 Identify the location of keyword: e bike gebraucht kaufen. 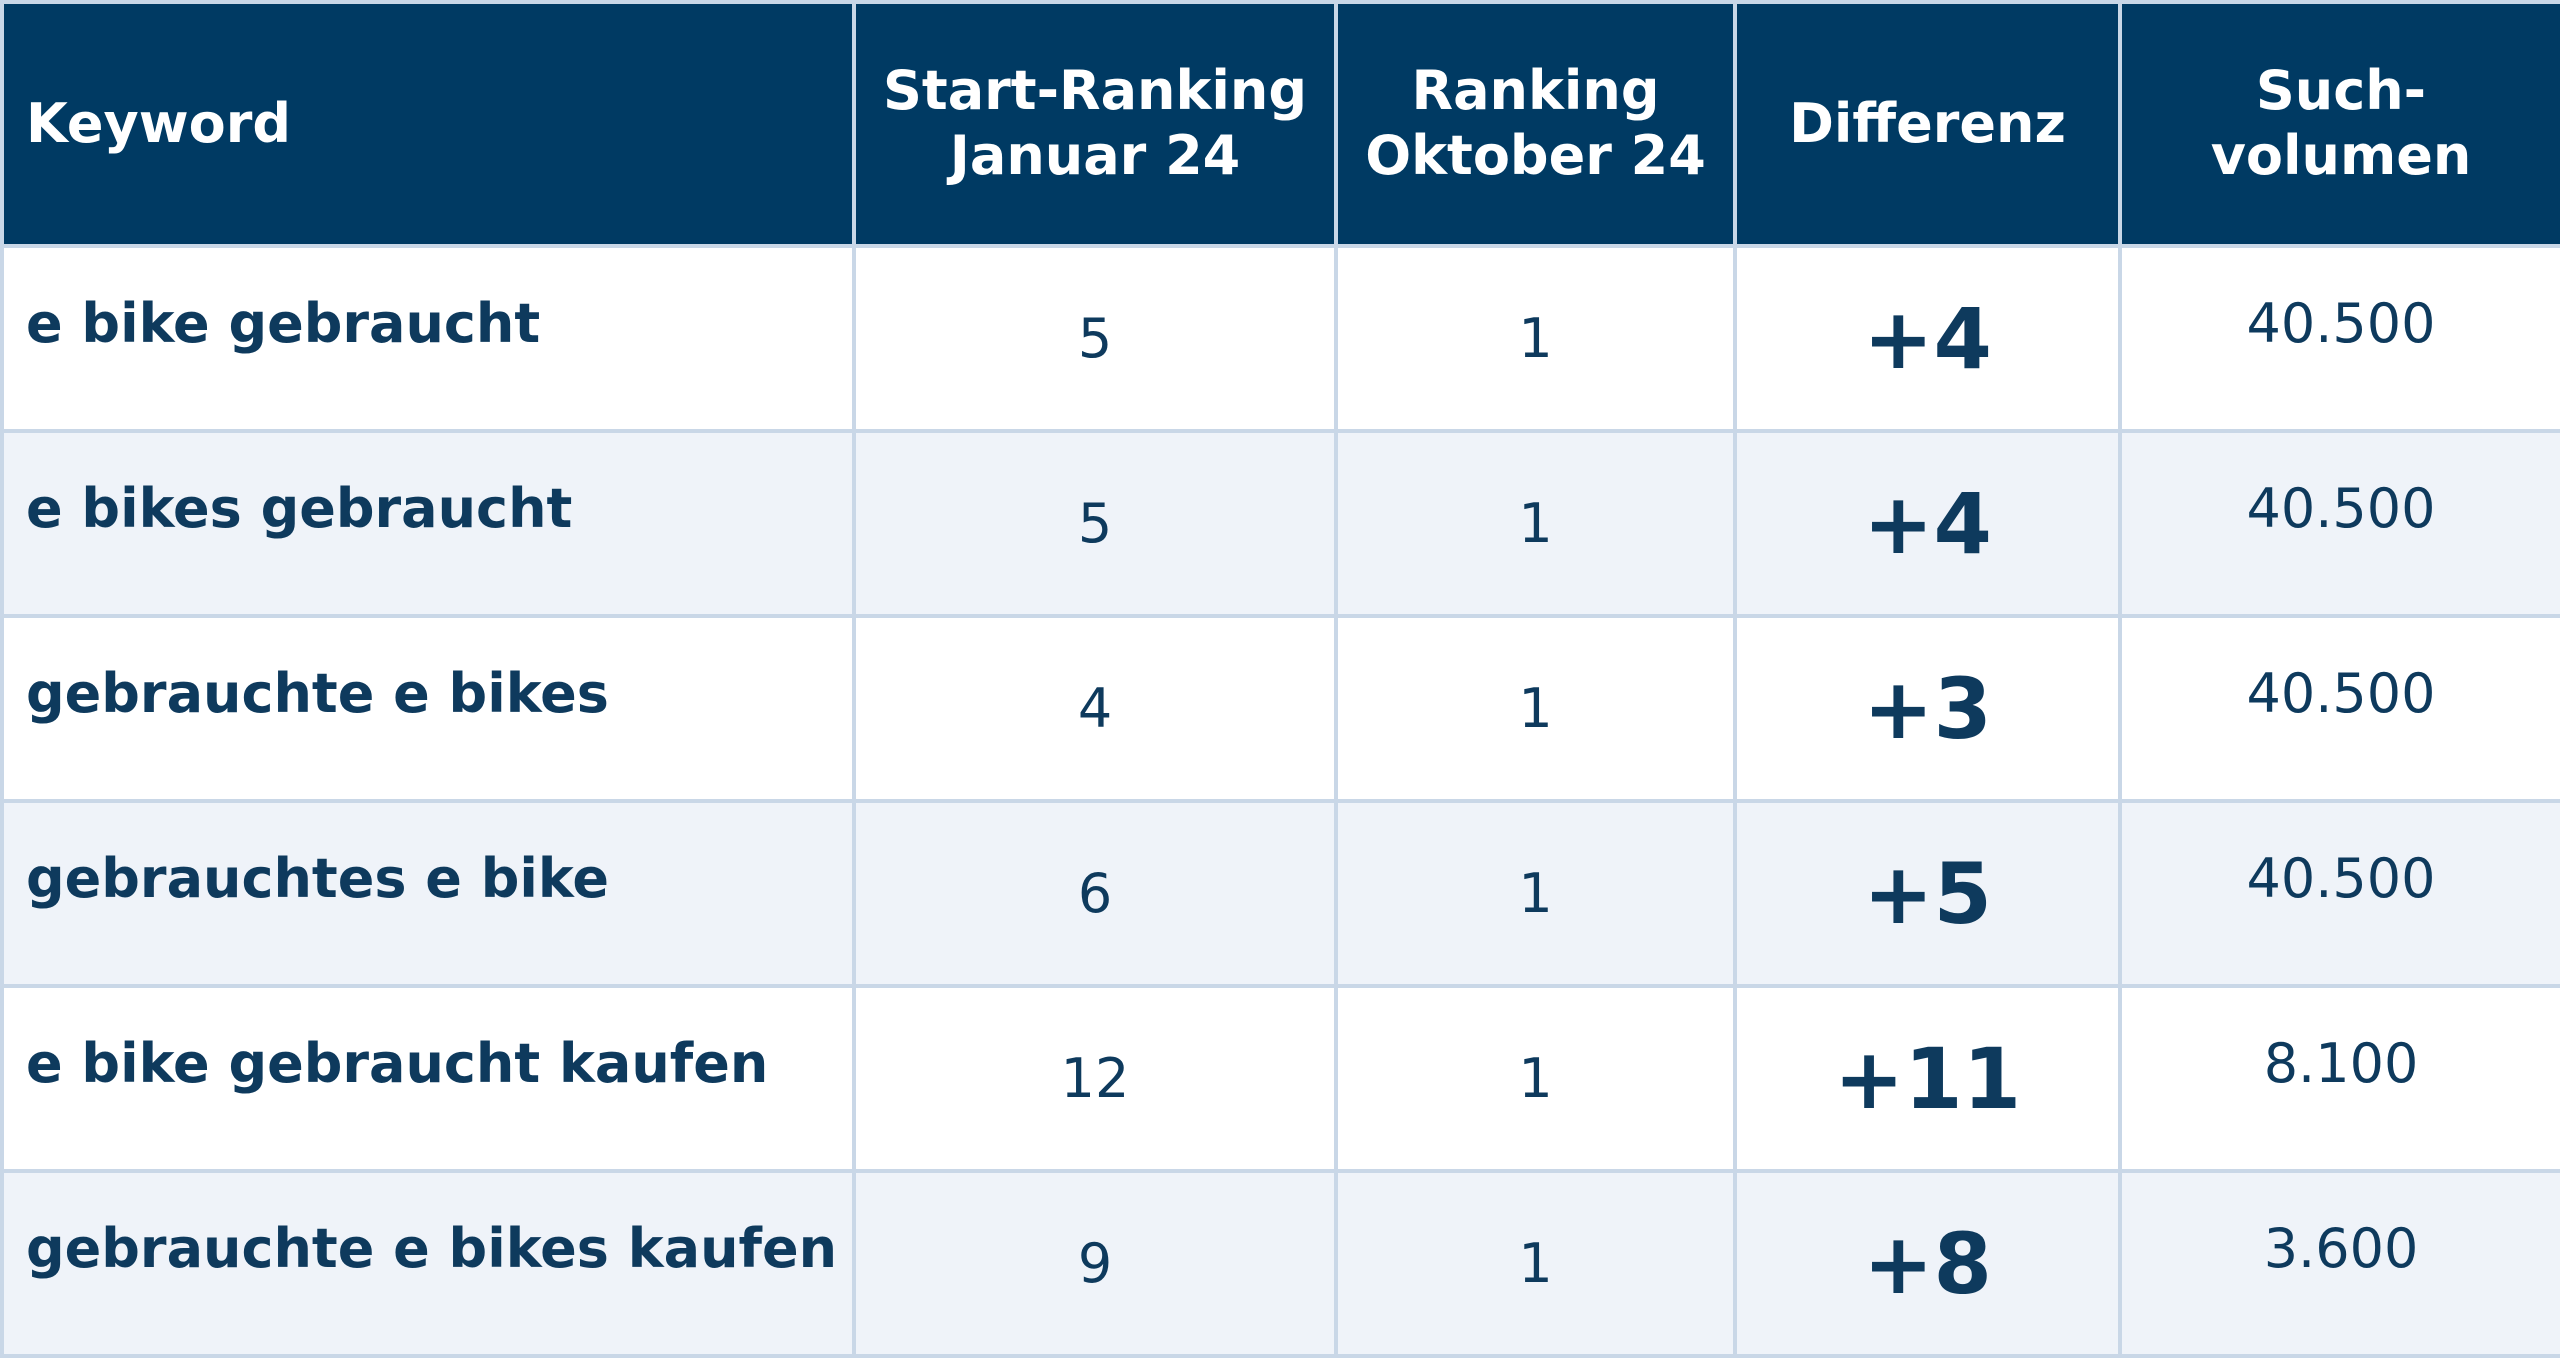
(428, 1078).